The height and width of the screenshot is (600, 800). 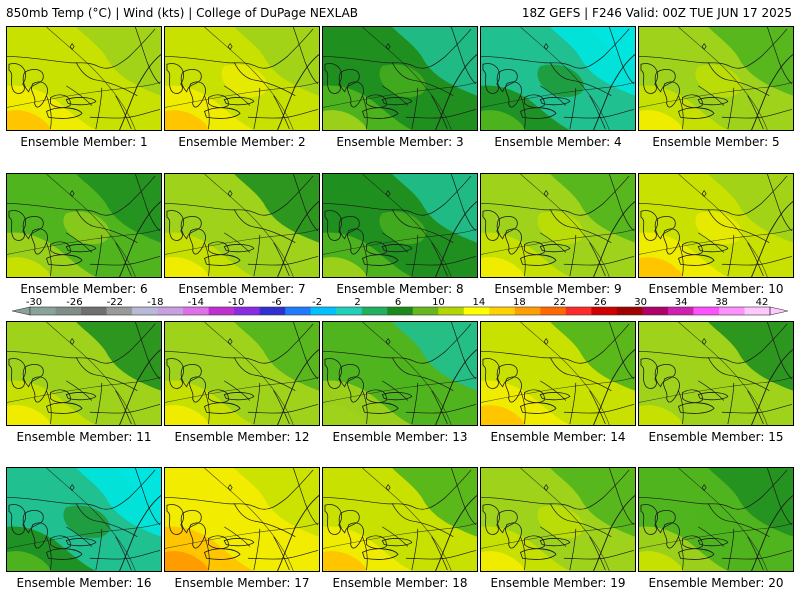 I want to click on colorbar-tick-label: 26, so click(x=600, y=302).